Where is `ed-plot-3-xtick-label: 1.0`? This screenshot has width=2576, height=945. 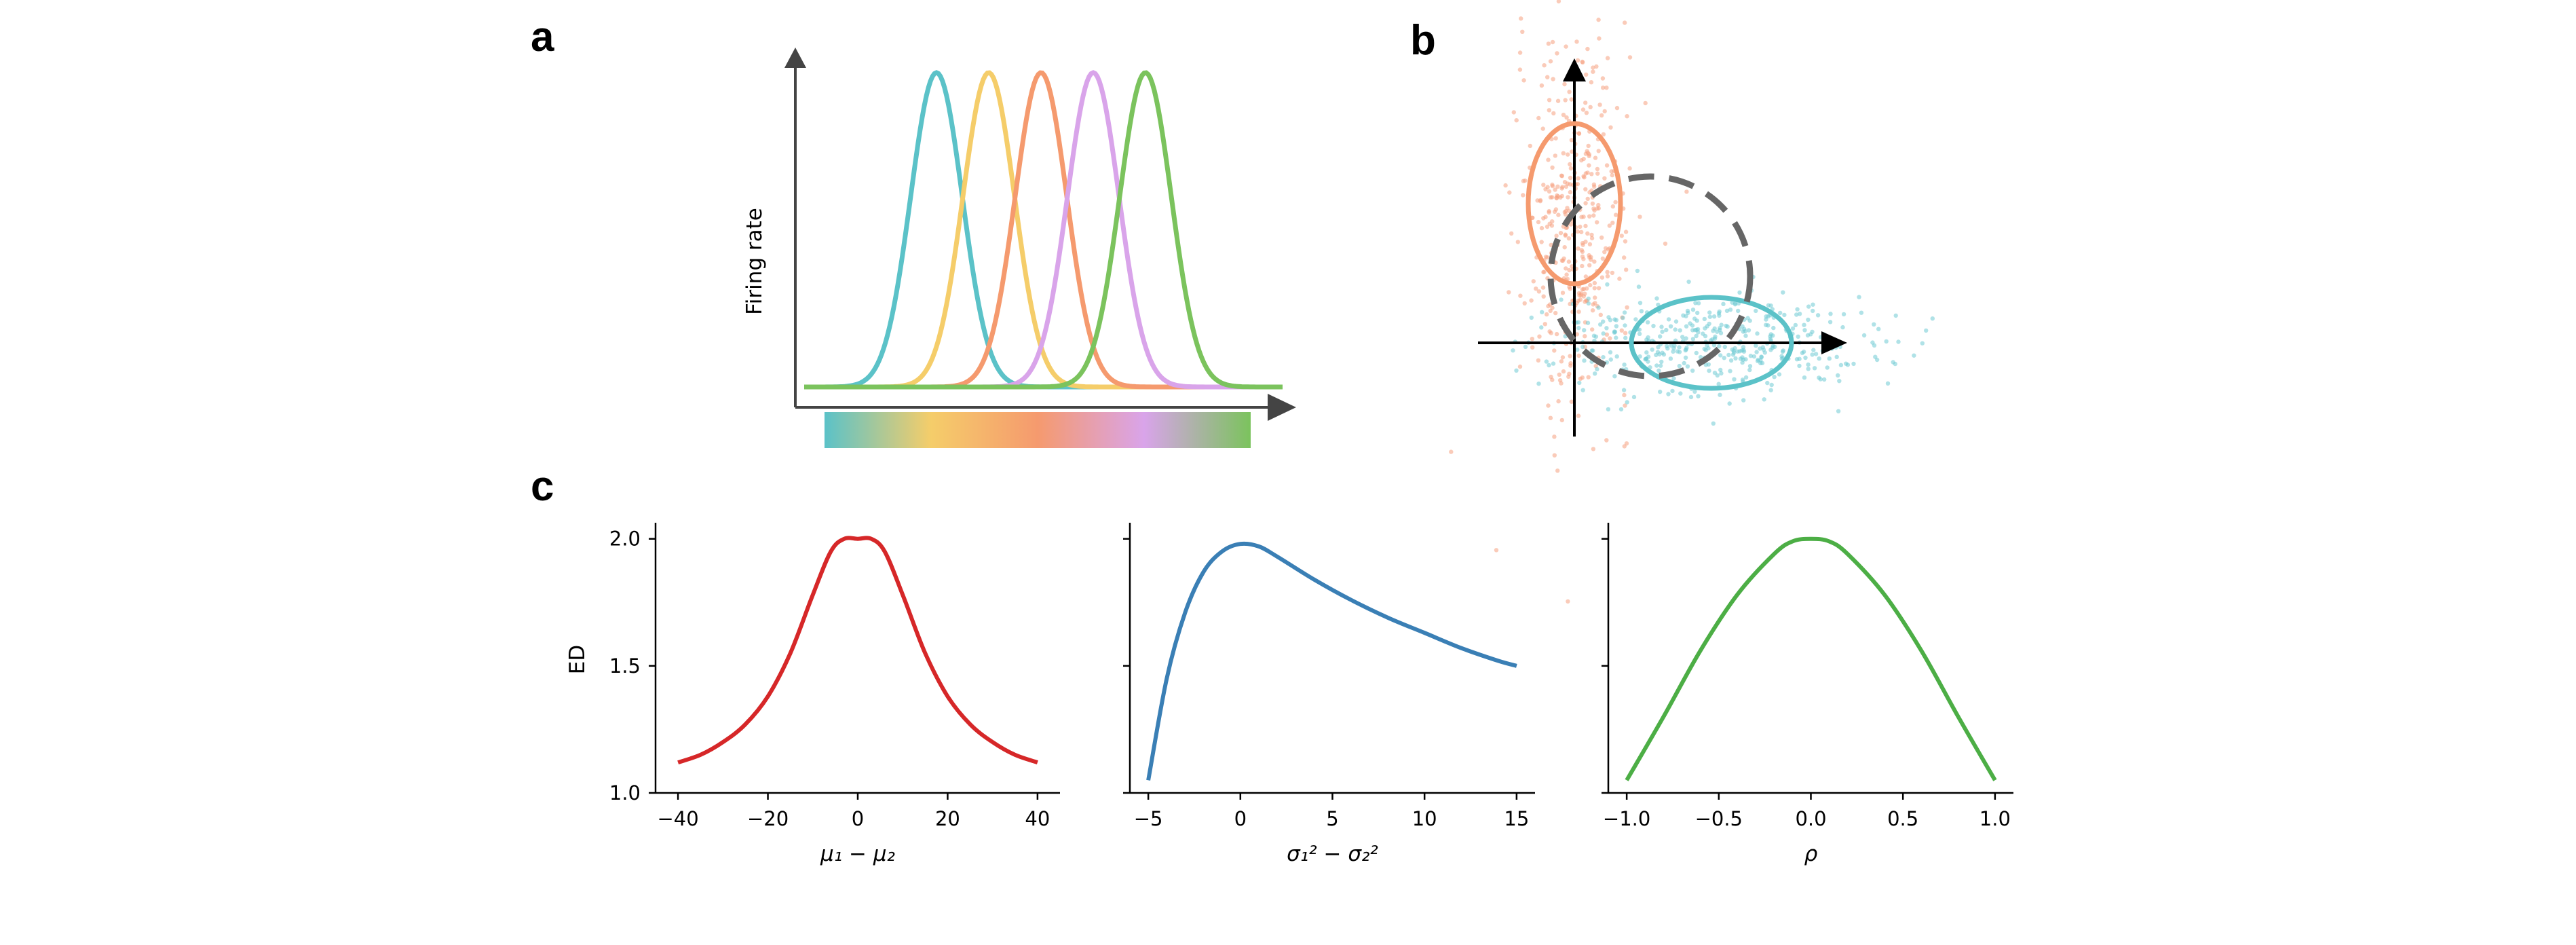
ed-plot-3-xtick-label: 1.0 is located at coordinates (1996, 819).